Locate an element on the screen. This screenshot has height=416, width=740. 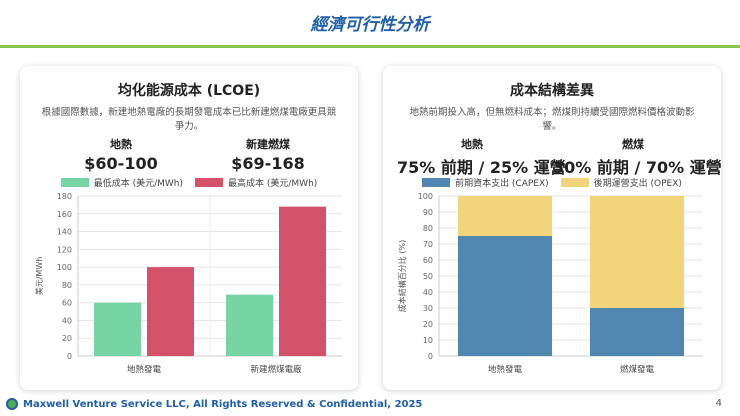
legend-label: 後期運營支出 (OPEX) is located at coordinates (637, 184).